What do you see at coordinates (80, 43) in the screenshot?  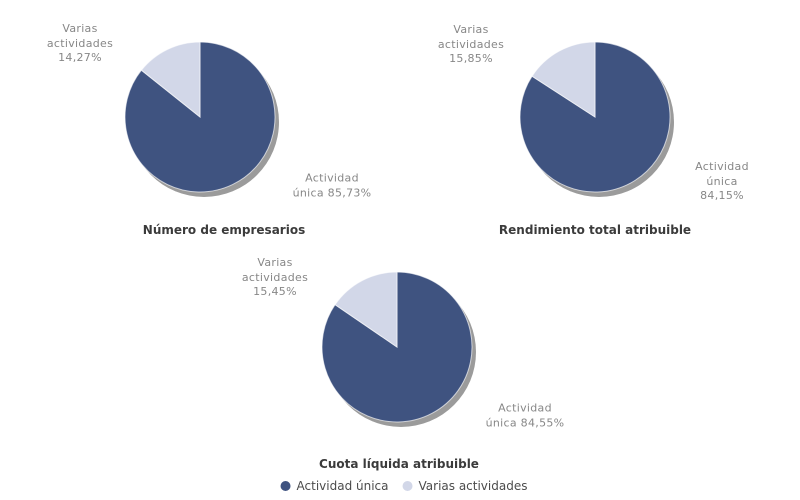 I see `slice-label-varias-actividades: Varias actividades 14,27%` at bounding box center [80, 43].